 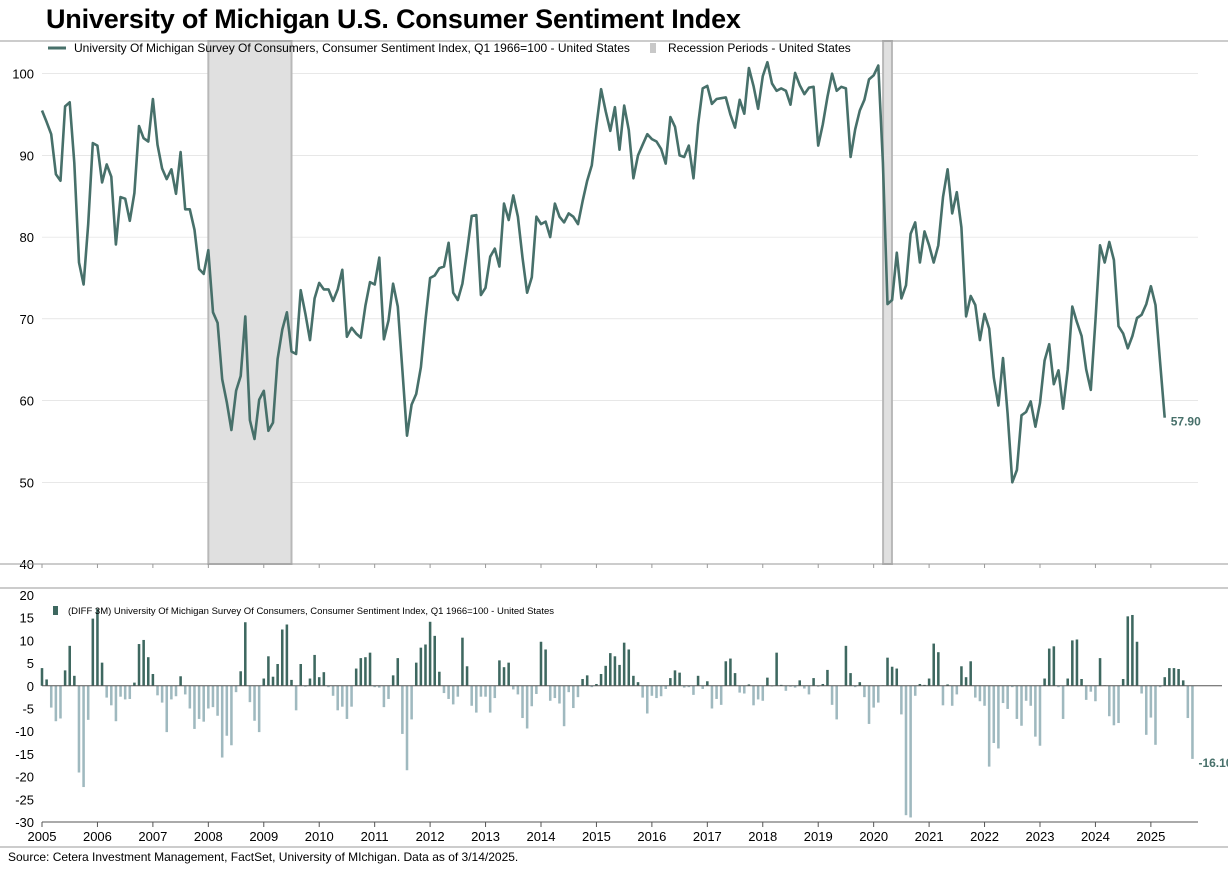 I want to click on y-tick-label: 70, so click(x=27, y=319).